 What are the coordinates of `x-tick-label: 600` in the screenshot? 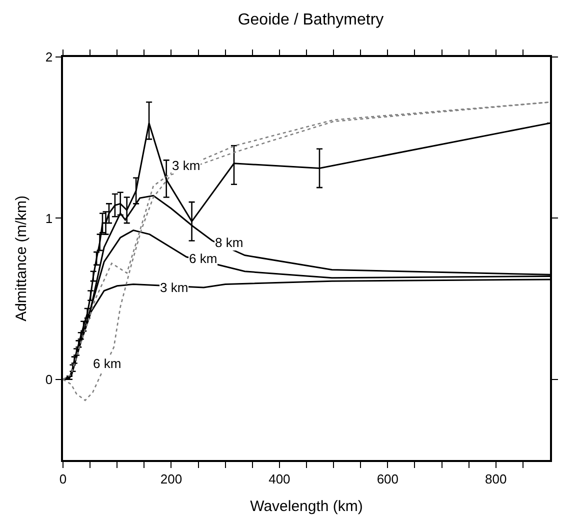 It's located at (387, 478).